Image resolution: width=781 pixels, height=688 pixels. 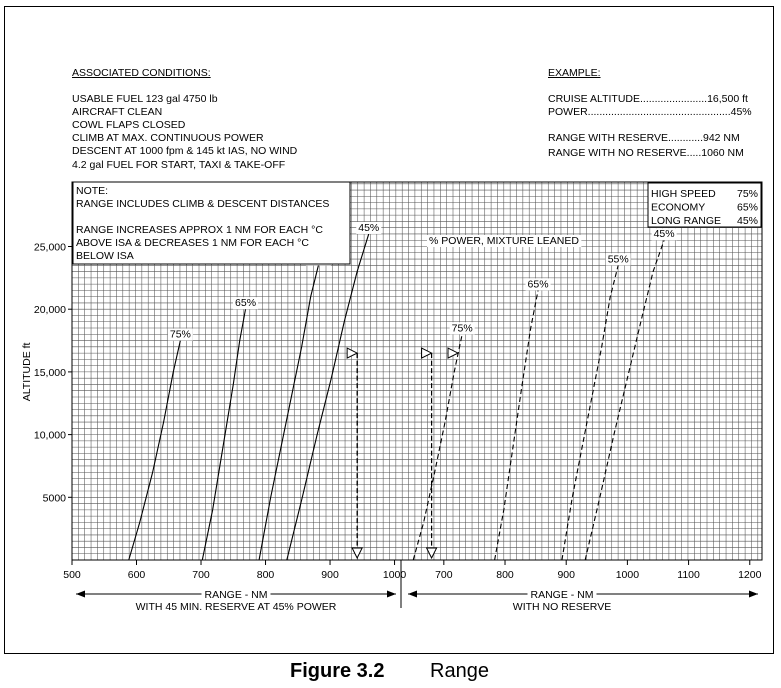 What do you see at coordinates (747, 221) in the screenshot?
I see `power-legend-value: 45%` at bounding box center [747, 221].